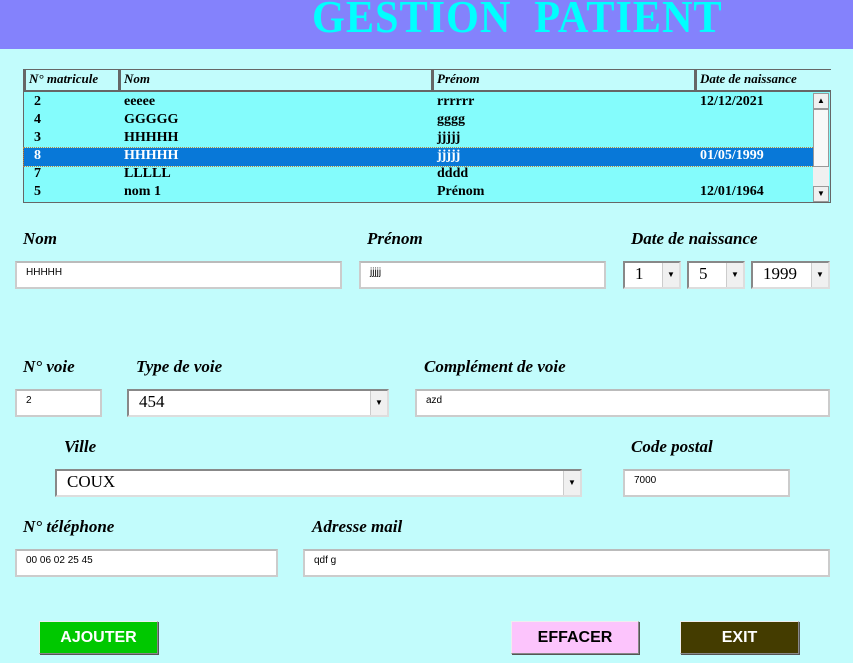 This screenshot has width=853, height=663. Describe the element at coordinates (37, 173) in the screenshot. I see `cell-matricule: 7` at that location.